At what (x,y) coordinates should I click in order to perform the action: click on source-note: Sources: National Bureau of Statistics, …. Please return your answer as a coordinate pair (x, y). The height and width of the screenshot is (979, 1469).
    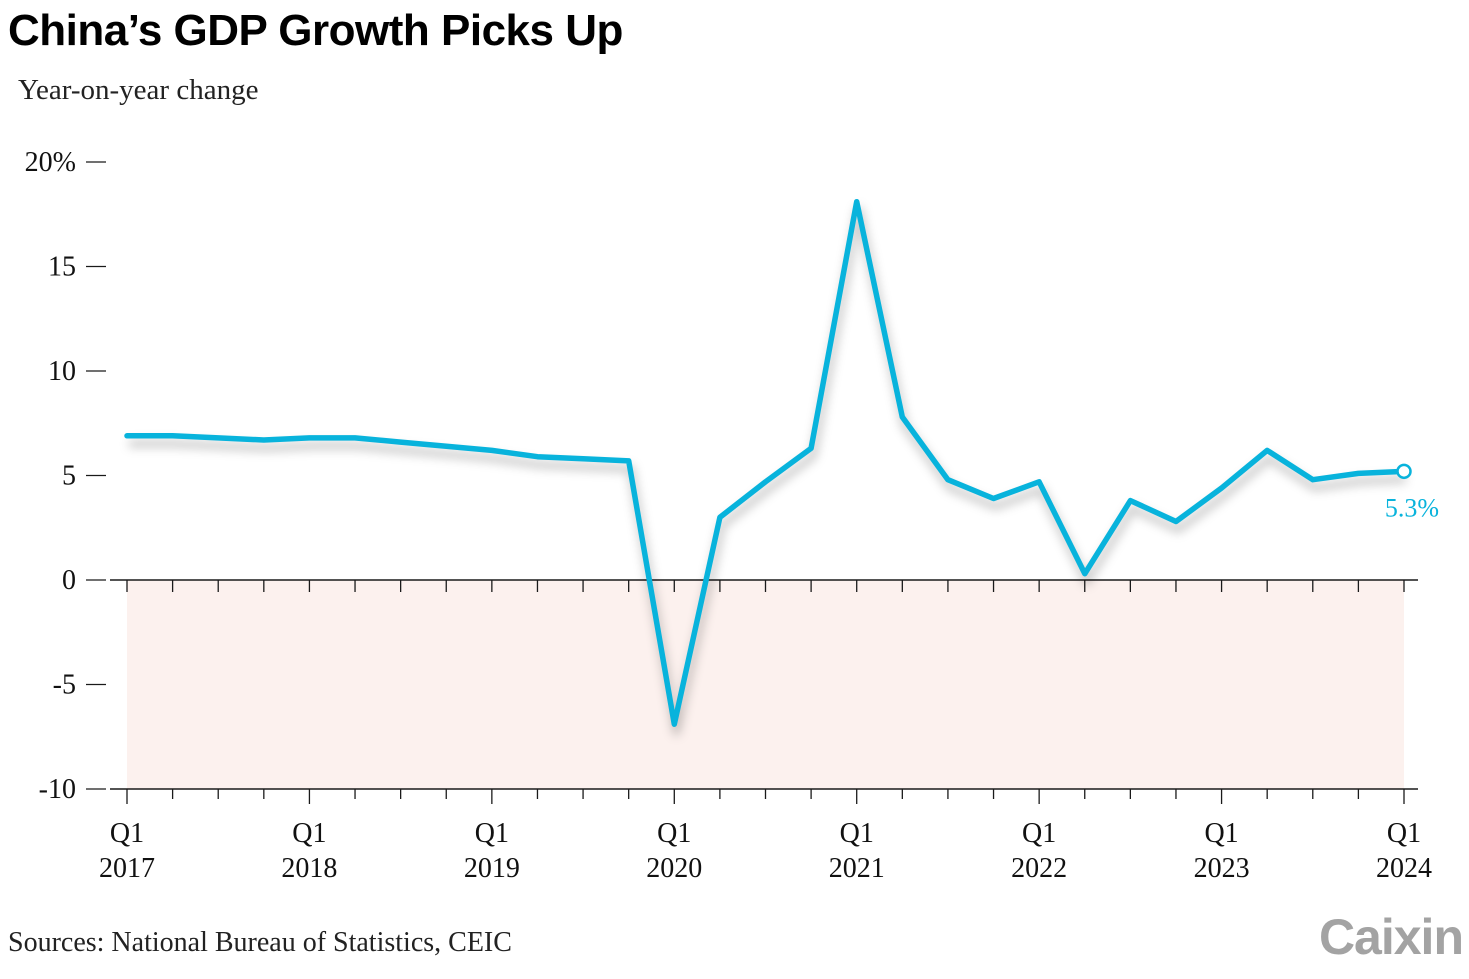
    Looking at the image, I should click on (260, 942).